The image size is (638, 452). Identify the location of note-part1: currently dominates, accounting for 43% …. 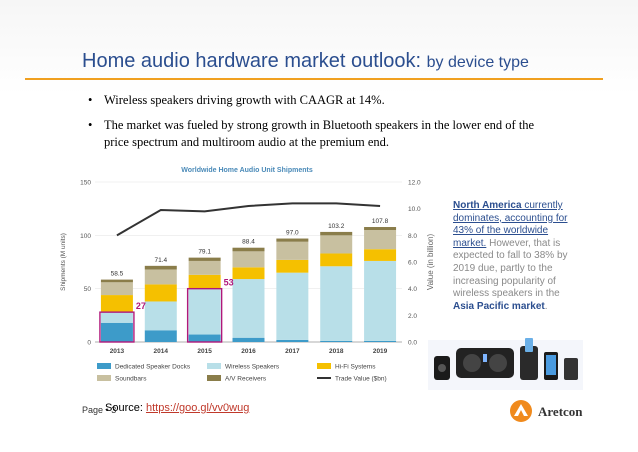
(510, 224).